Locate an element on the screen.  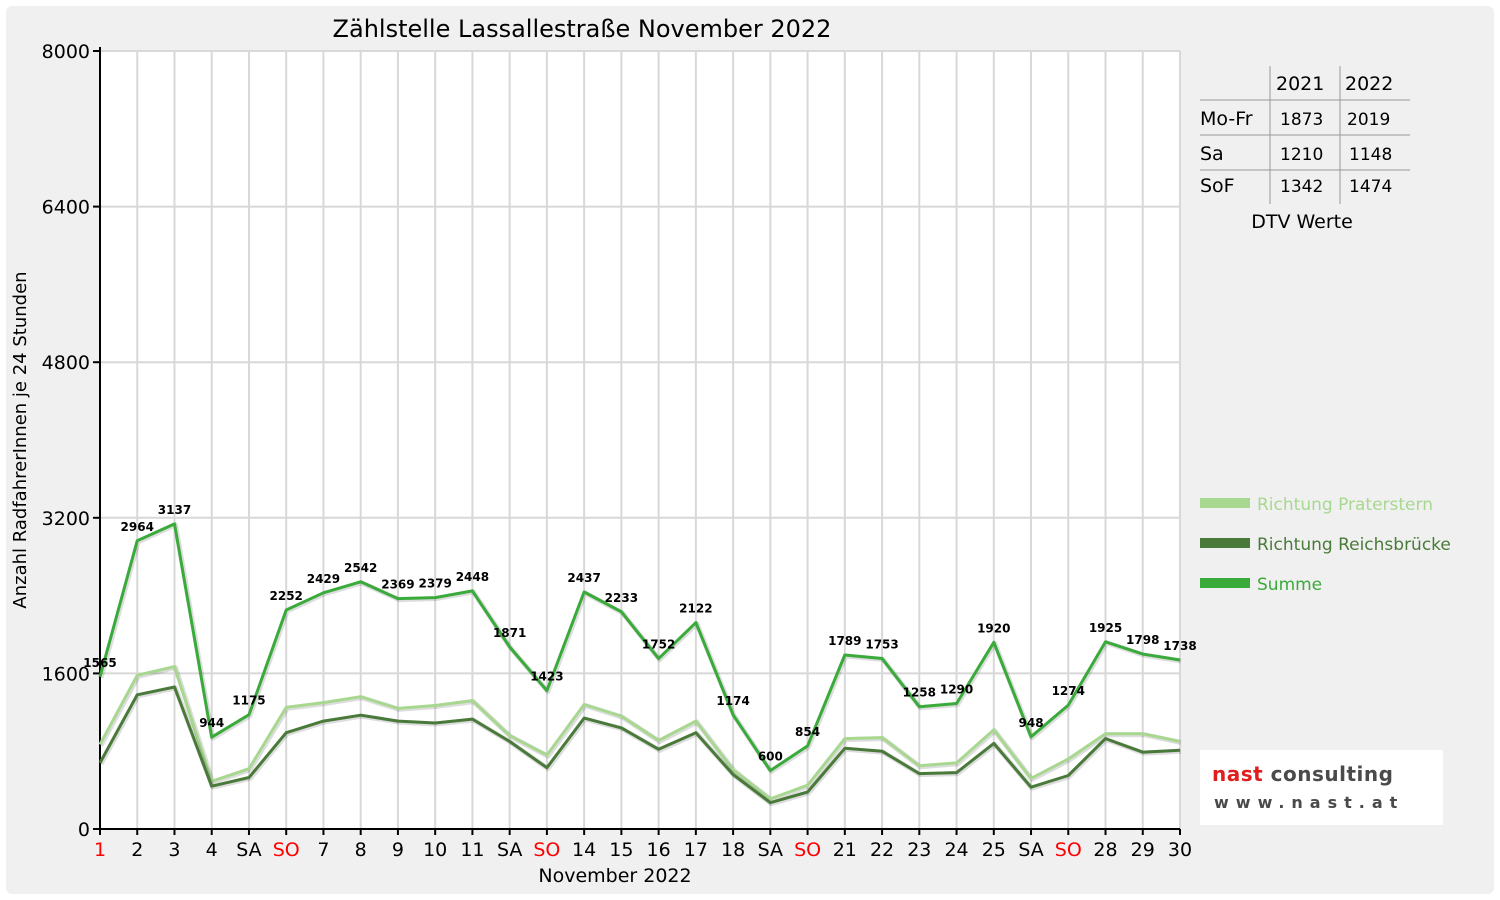
data-label: 1753 is located at coordinates (881, 645).